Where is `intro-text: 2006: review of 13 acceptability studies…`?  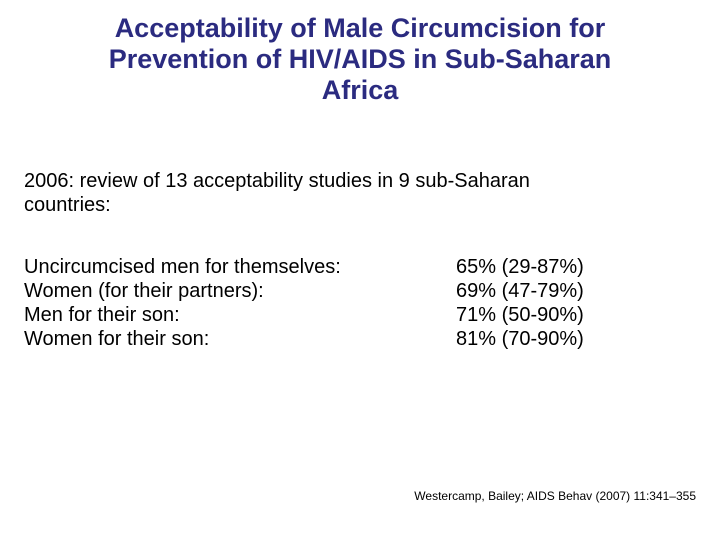
intro-text: 2006: review of 13 acceptability studies… is located at coordinates (354, 193).